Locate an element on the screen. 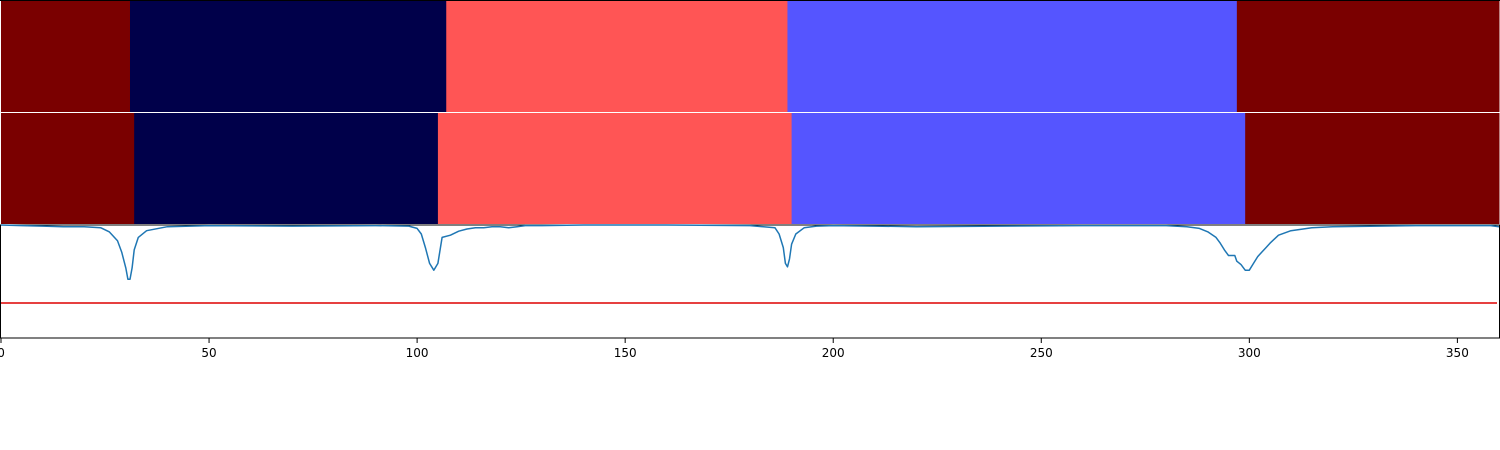 The height and width of the screenshot is (450, 1500). x-tick-label-50: 50 is located at coordinates (208, 353).